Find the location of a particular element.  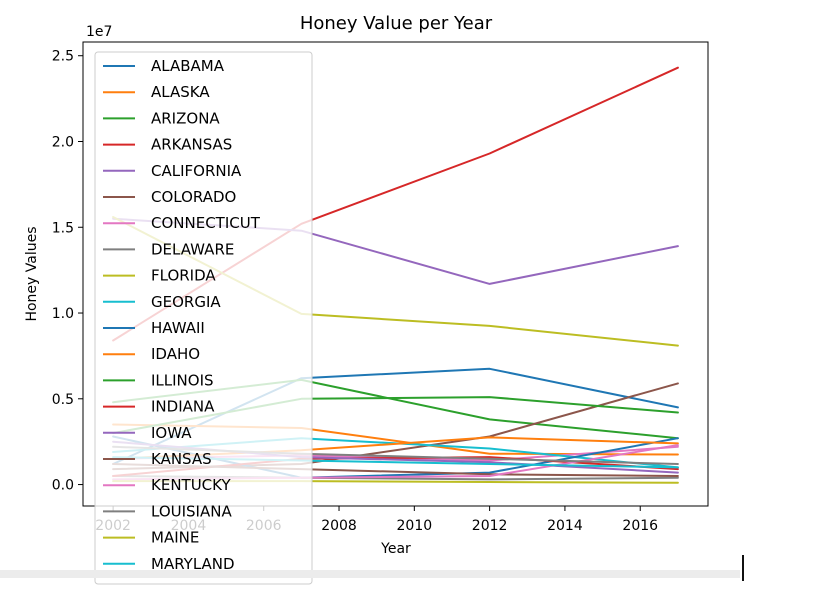

text-cursor is located at coordinates (743, 568).